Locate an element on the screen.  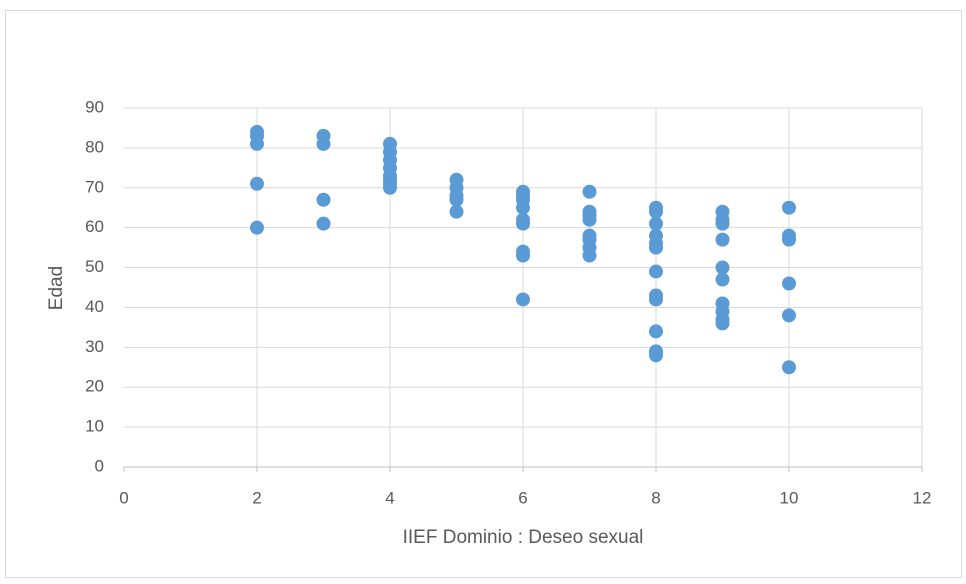
y-tick-label: 90 is located at coordinates (94, 106).